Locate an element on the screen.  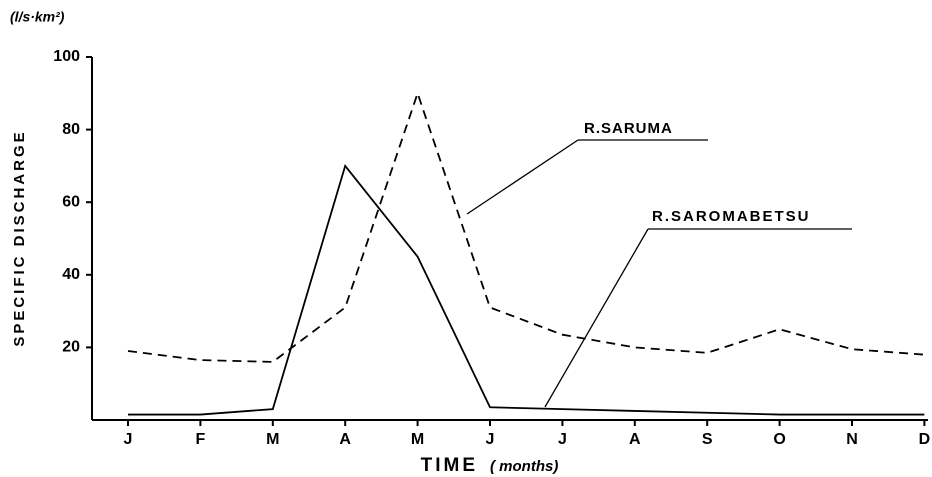
y-tick-label: 20 is located at coordinates (71, 347).